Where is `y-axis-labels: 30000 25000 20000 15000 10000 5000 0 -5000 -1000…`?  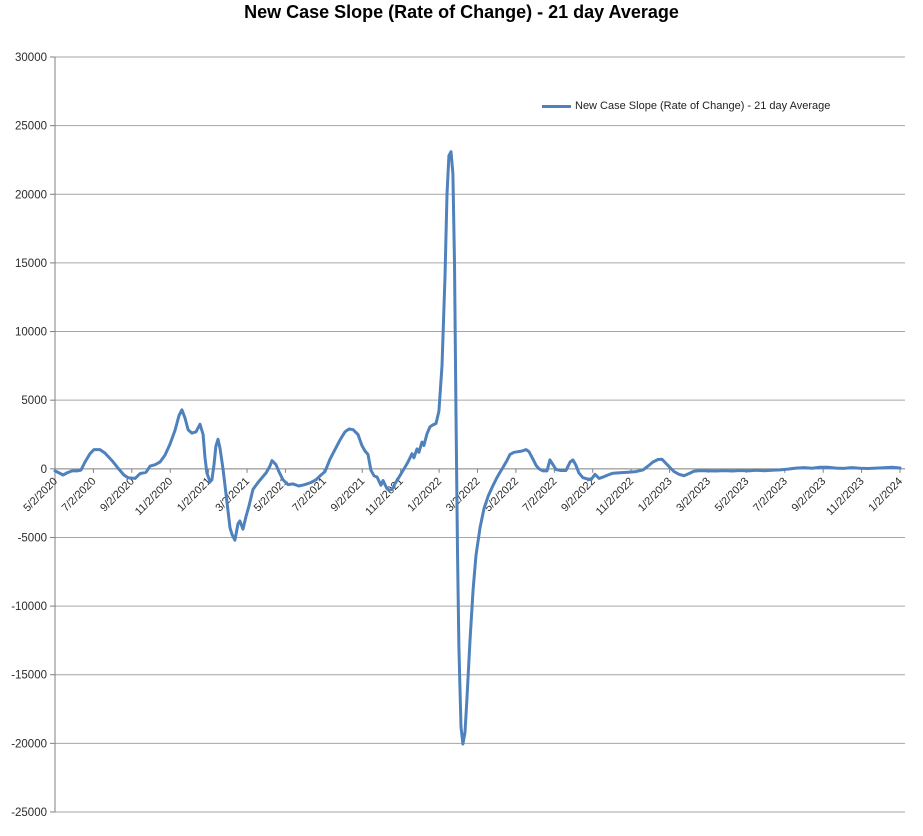
y-axis-labels: 30000 25000 20000 15000 10000 5000 0 -5000 -1000… is located at coordinates (29, 435).